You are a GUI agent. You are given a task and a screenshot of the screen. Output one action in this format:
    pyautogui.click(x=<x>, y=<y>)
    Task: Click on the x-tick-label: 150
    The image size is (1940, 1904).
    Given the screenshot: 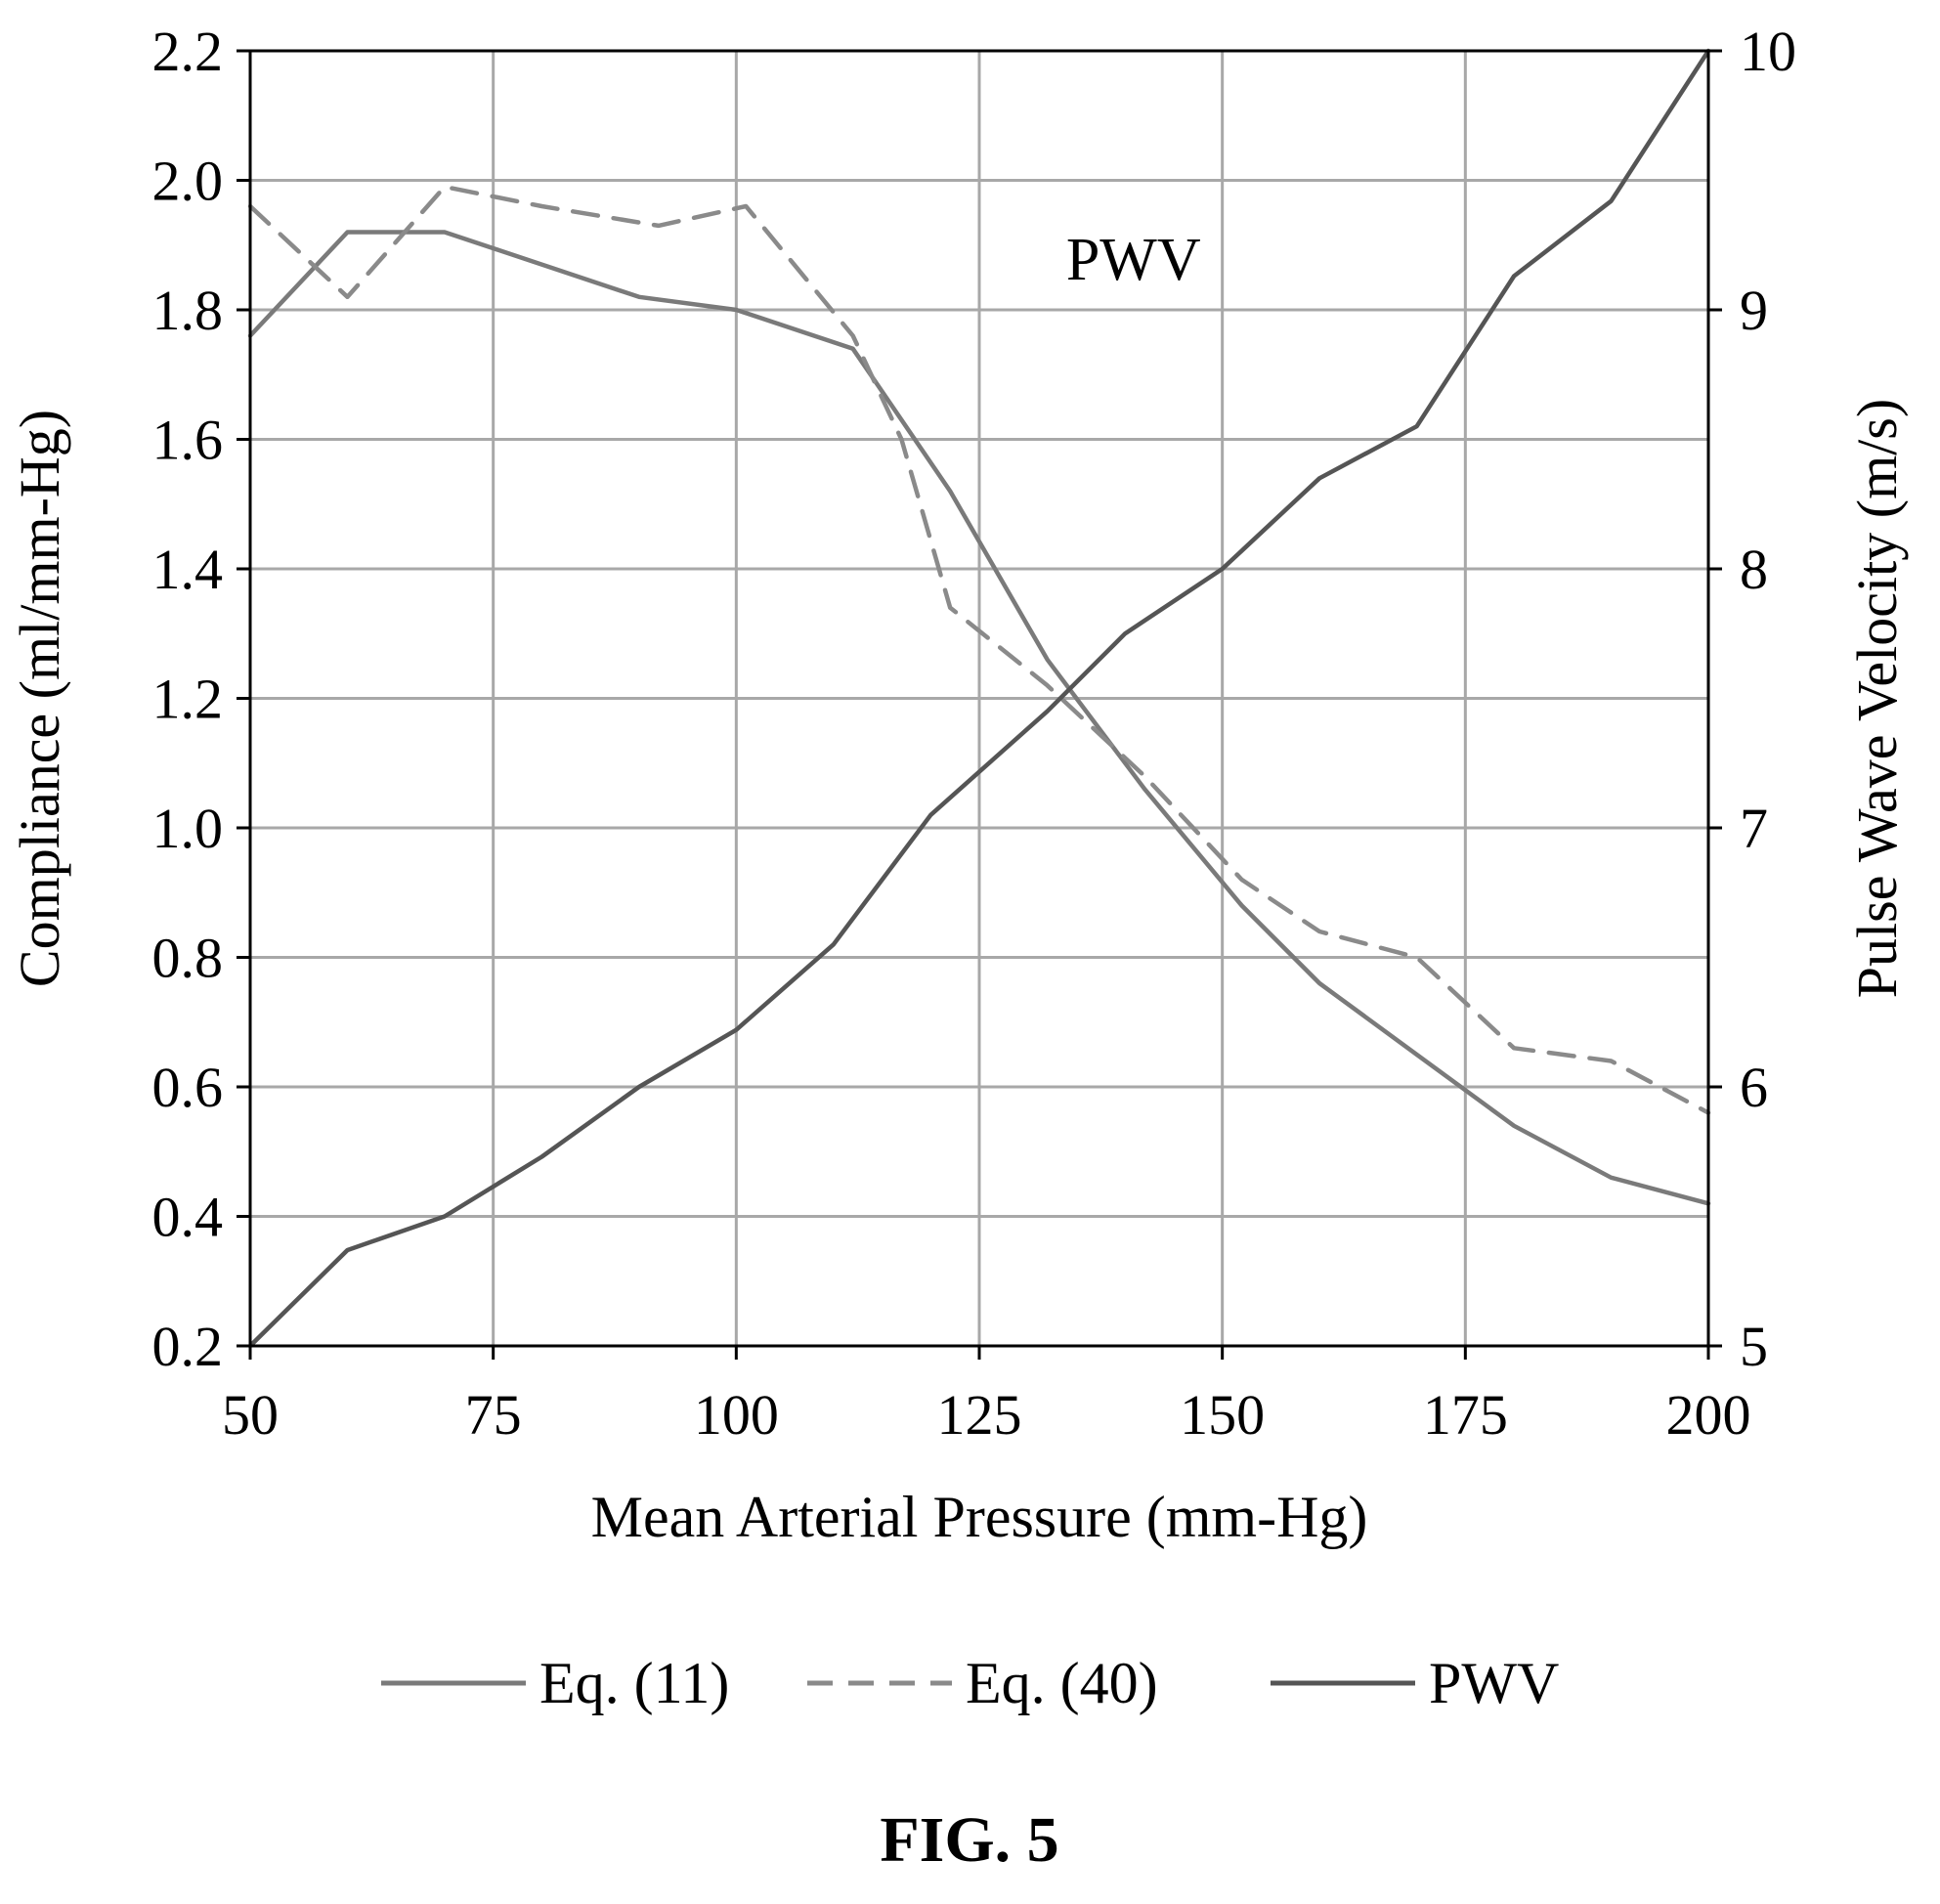 What is the action you would take?
    pyautogui.click(x=1222, y=1415)
    